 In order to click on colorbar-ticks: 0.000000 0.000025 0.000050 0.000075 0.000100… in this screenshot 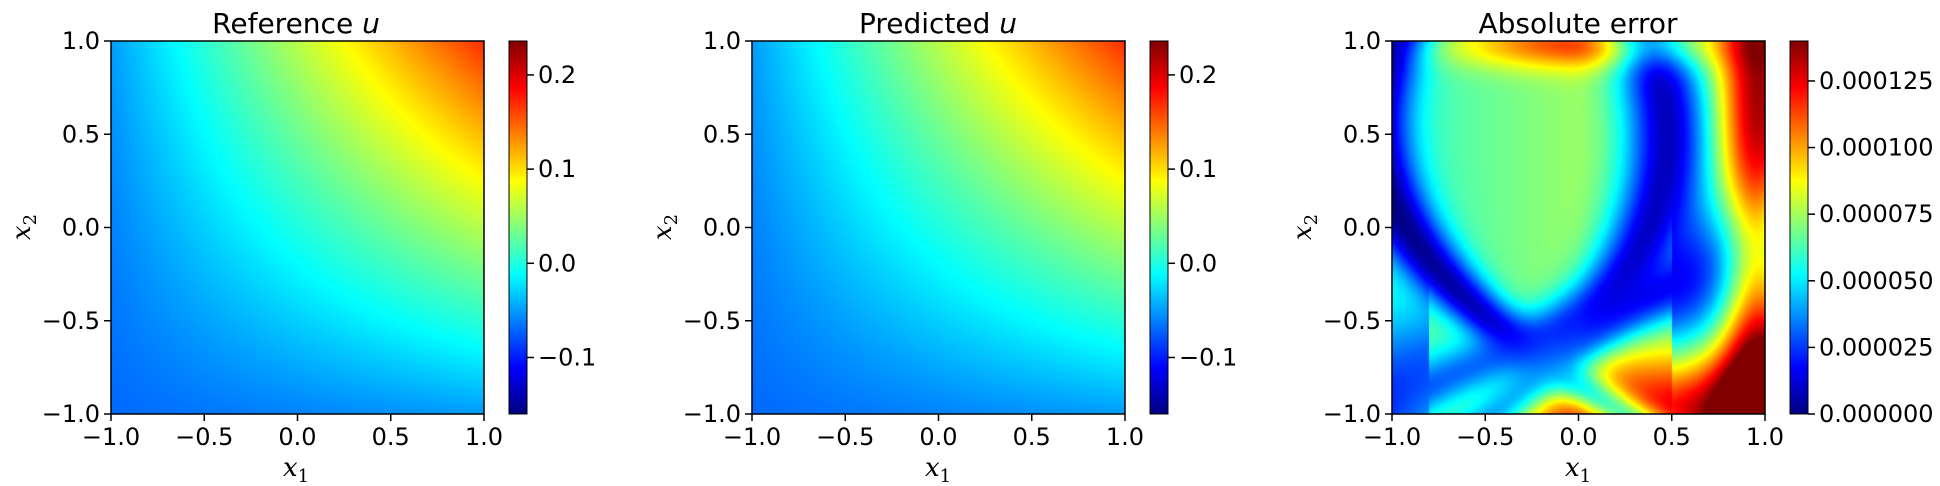, I will do `click(1871, 247)`.